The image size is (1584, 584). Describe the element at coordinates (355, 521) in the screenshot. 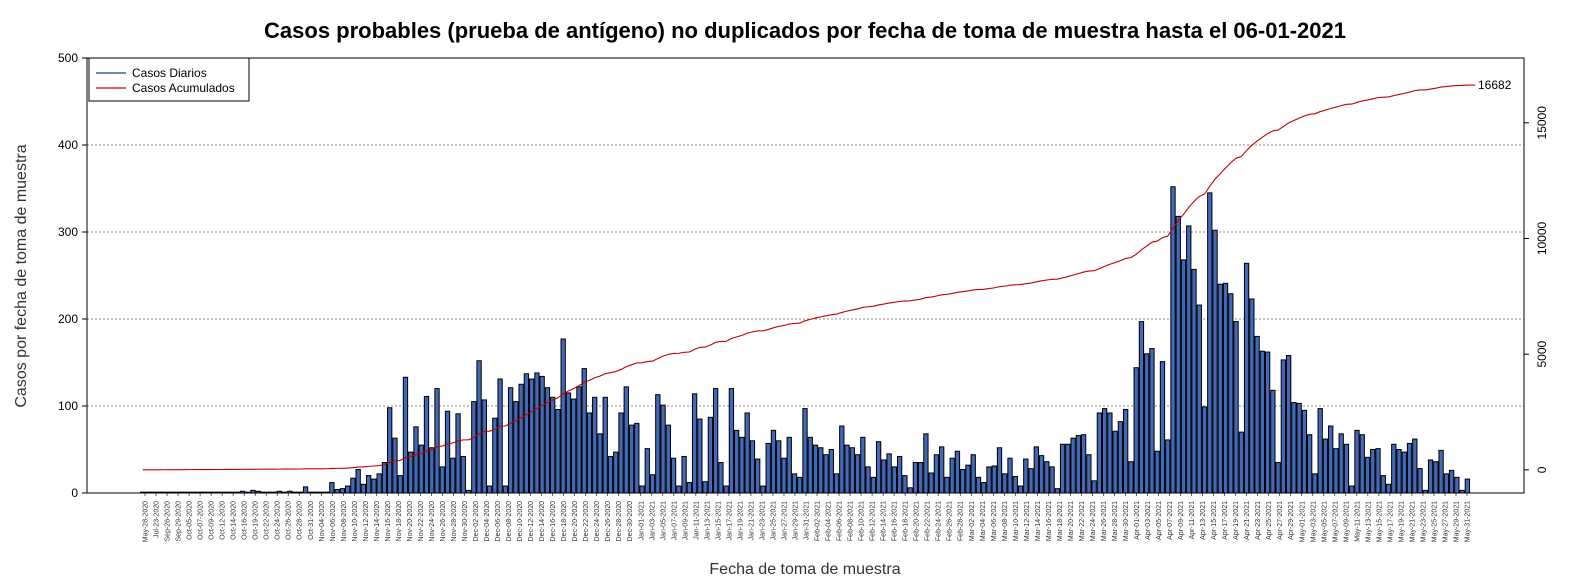

I see `x-tick-label: Nov-10-2020` at that location.